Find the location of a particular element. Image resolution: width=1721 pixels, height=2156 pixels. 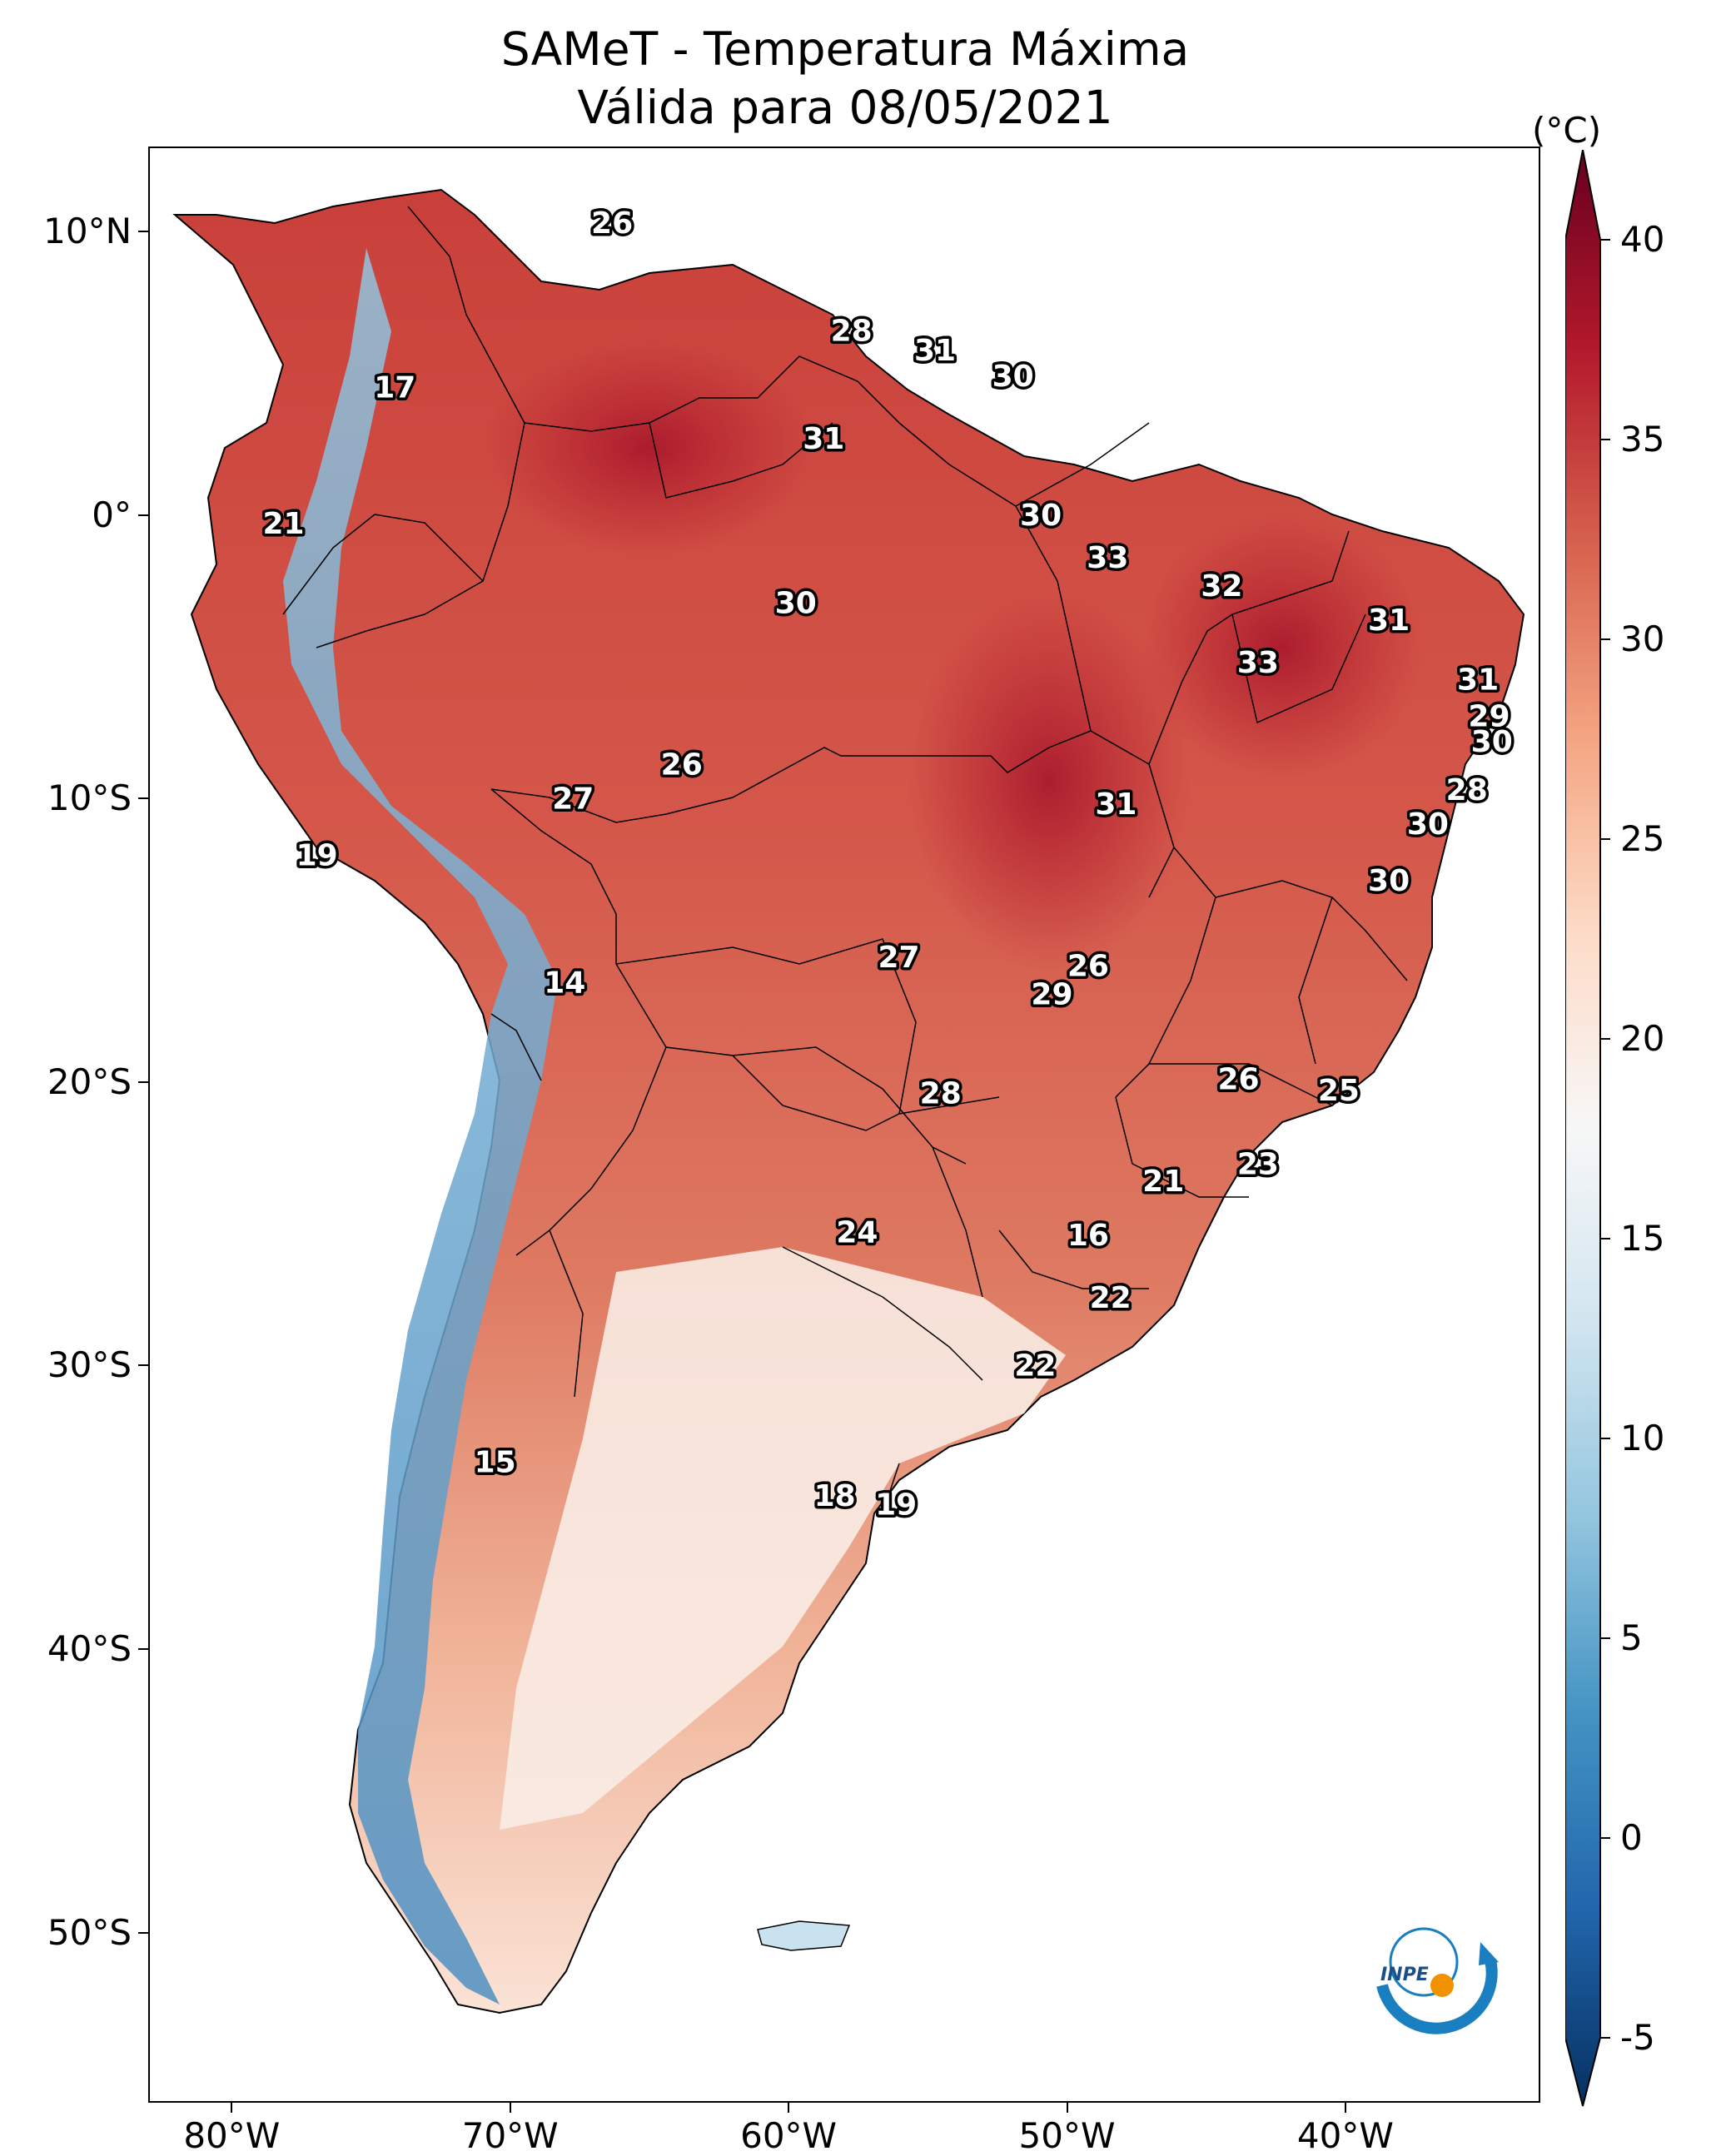

lon-tick-label: 40°W is located at coordinates (1345, 2136).